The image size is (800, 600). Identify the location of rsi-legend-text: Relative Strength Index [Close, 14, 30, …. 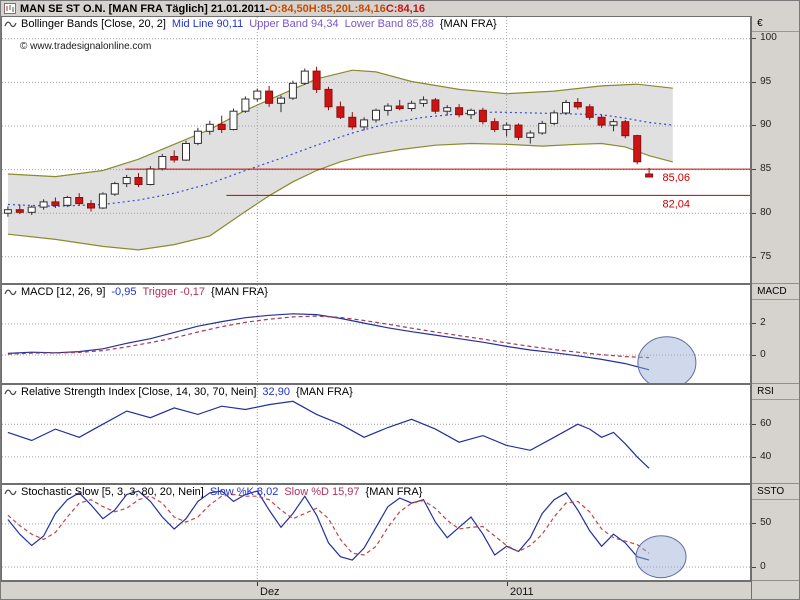
(190, 392).